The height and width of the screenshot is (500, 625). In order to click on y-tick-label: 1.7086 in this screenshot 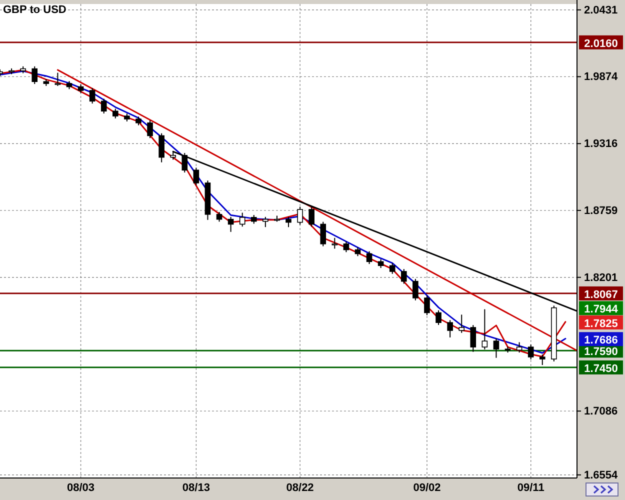, I will do `click(601, 412)`.